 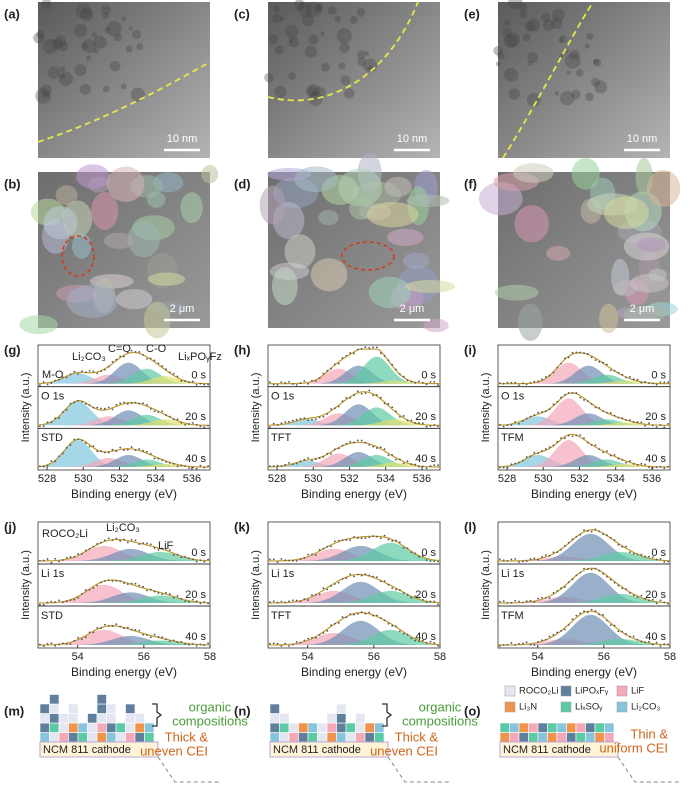 What do you see at coordinates (354, 592) in the screenshot?
I see `fit-component` at bounding box center [354, 592].